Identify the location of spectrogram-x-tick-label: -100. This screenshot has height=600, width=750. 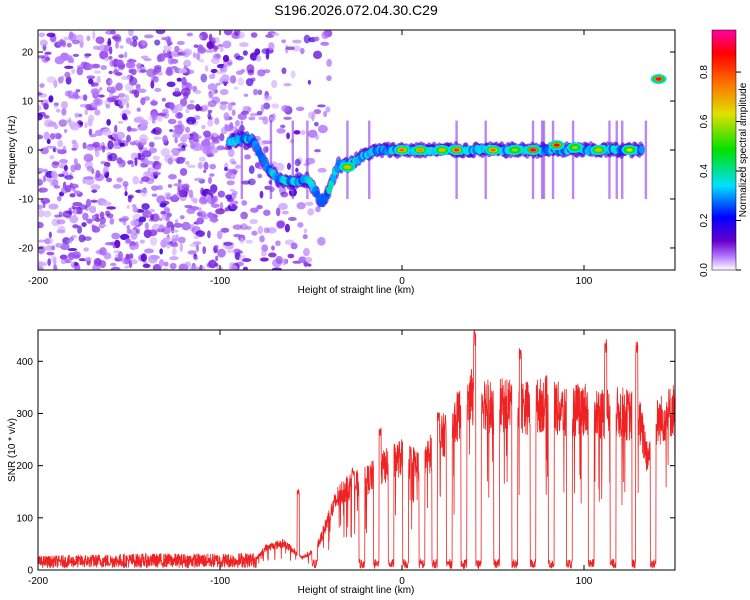
(220, 281).